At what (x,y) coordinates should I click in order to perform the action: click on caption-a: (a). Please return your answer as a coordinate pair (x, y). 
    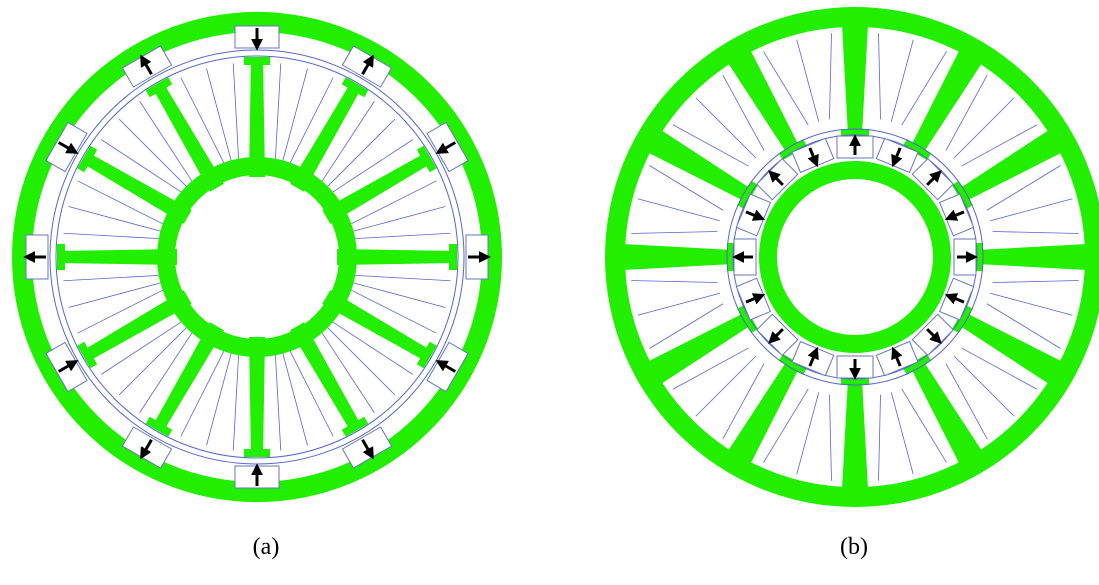
    Looking at the image, I should click on (266, 547).